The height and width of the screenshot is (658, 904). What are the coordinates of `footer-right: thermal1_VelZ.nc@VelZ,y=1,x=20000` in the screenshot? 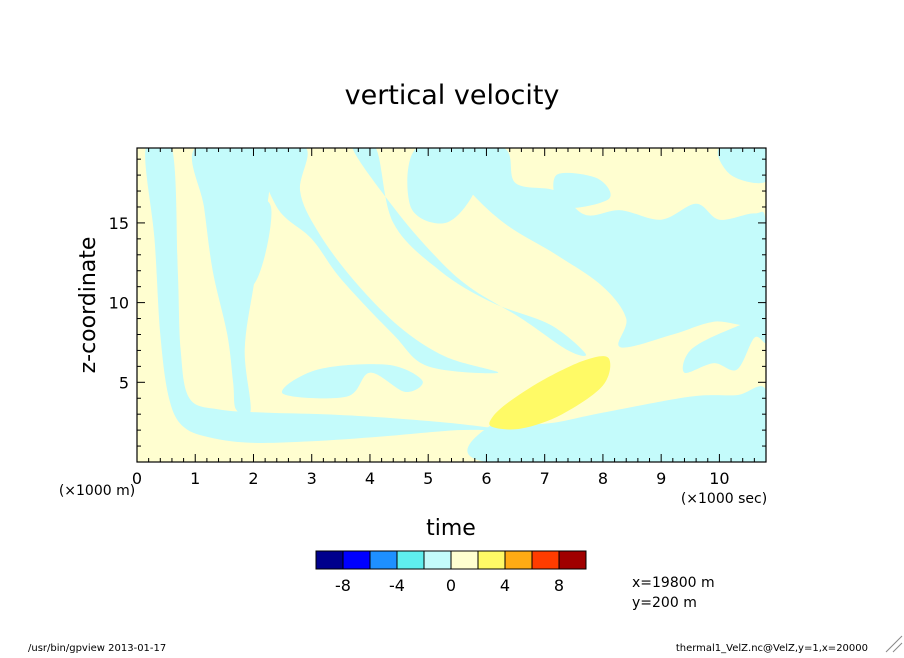 It's located at (772, 648).